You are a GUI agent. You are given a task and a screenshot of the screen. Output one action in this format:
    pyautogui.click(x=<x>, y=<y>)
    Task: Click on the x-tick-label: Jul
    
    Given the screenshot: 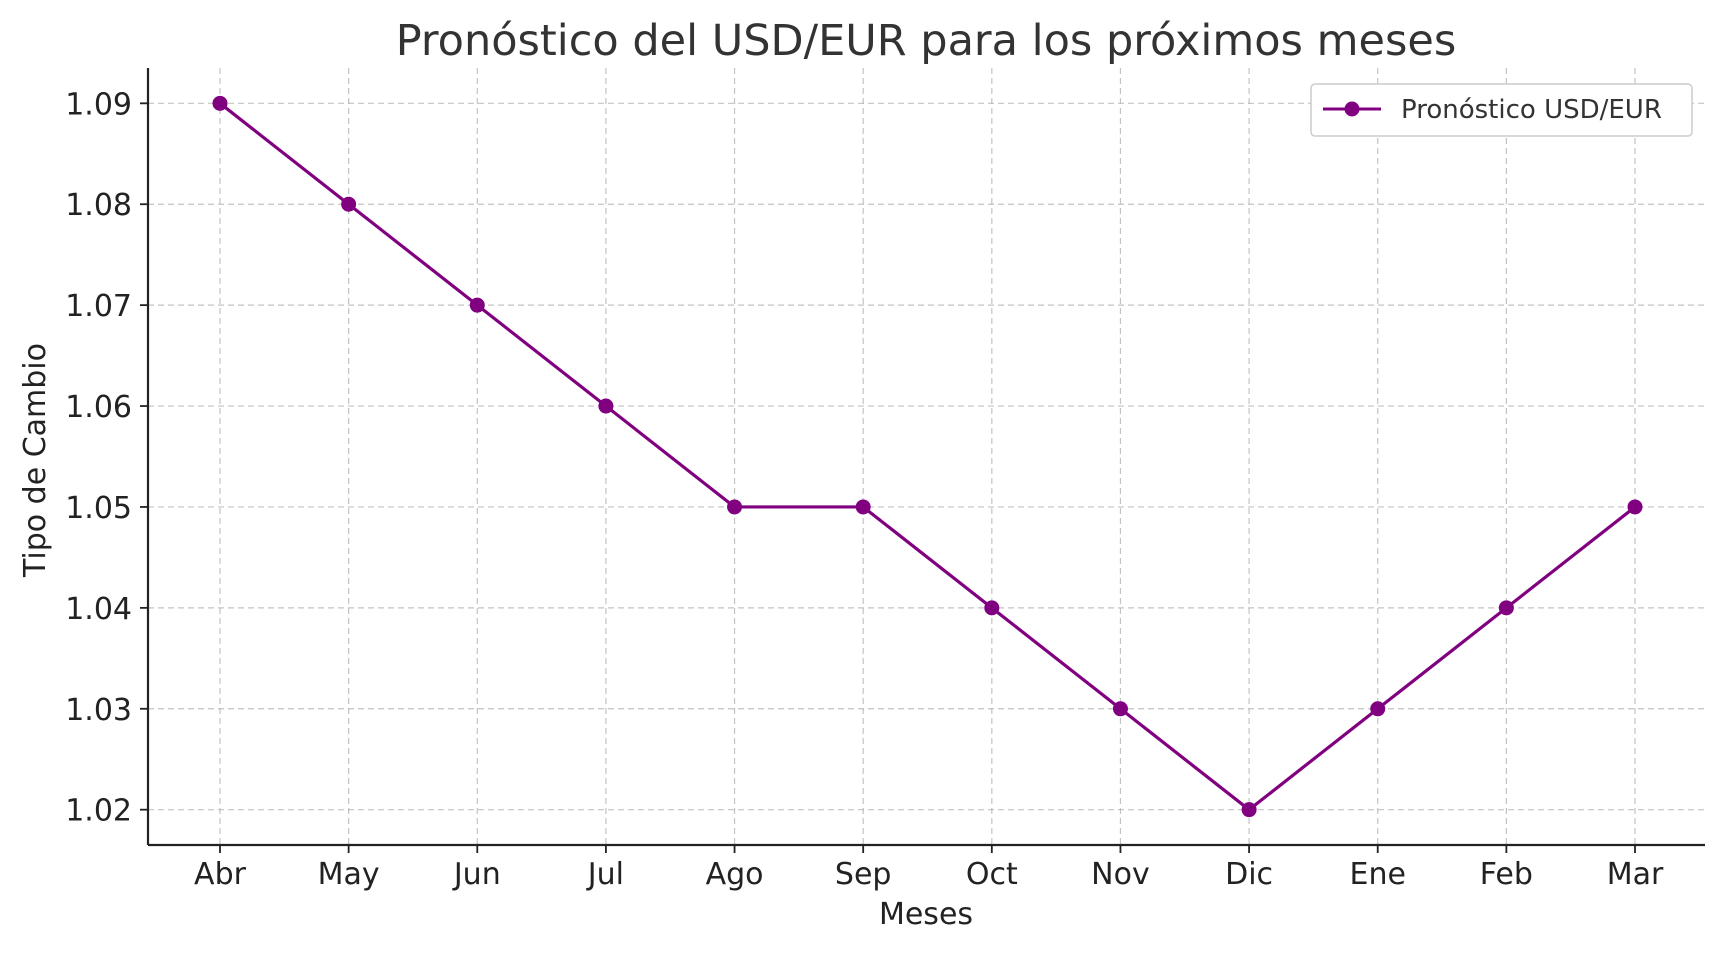 What is the action you would take?
    pyautogui.click(x=605, y=874)
    